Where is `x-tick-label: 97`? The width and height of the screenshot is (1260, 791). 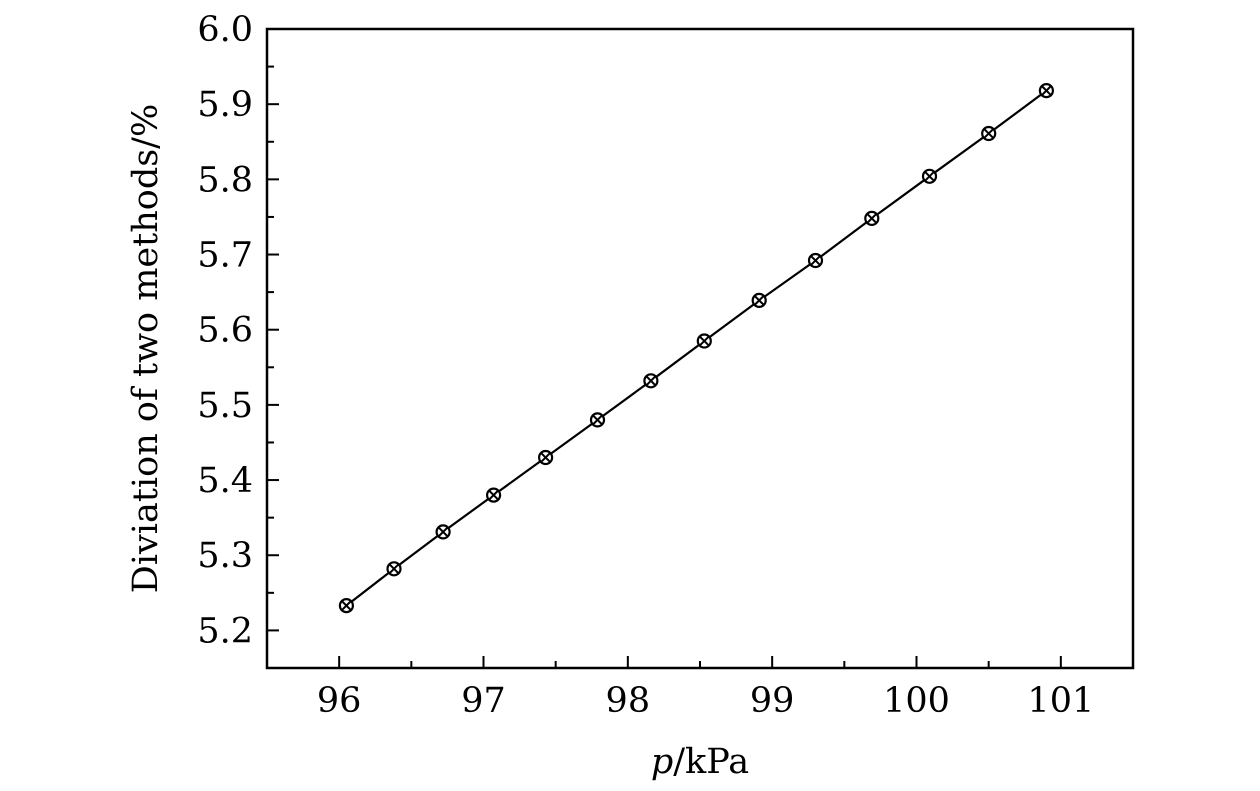 x-tick-label: 97 is located at coordinates (483, 701).